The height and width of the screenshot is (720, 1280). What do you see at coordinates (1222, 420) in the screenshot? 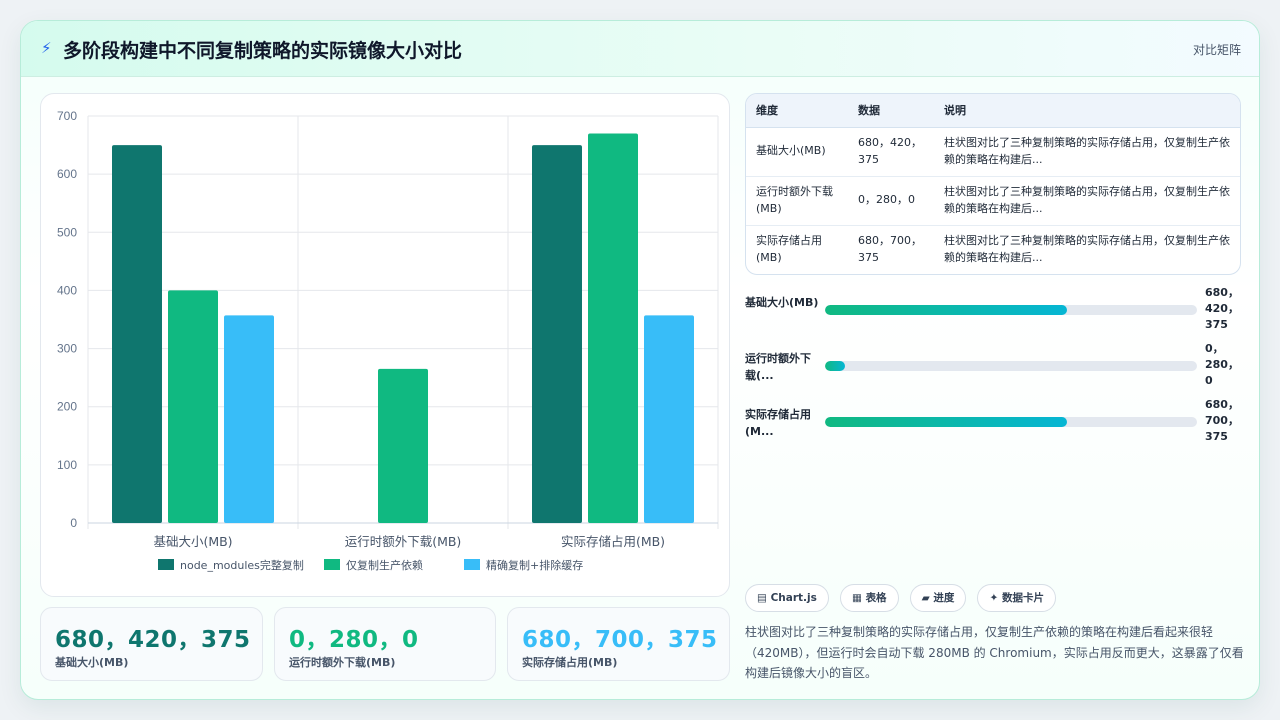
I see `progress-value: 680，700，375` at bounding box center [1222, 420].